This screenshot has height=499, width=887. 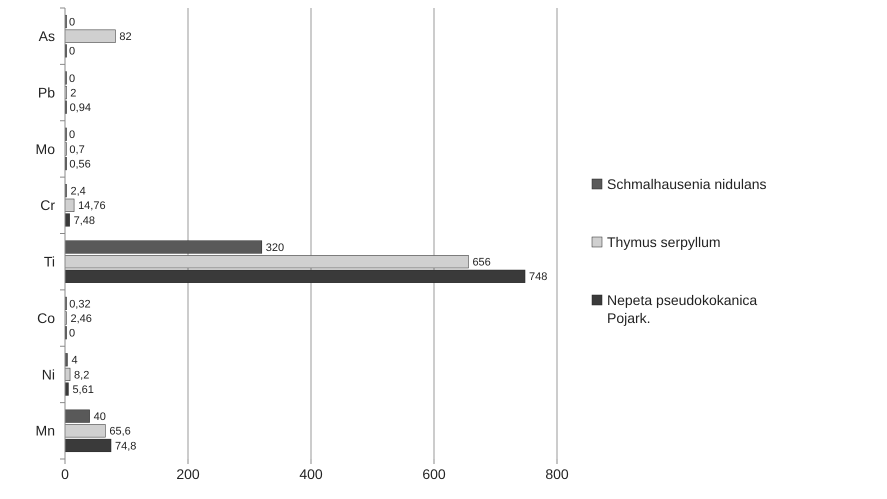 I want to click on data-label: 2,4, so click(x=78, y=192).